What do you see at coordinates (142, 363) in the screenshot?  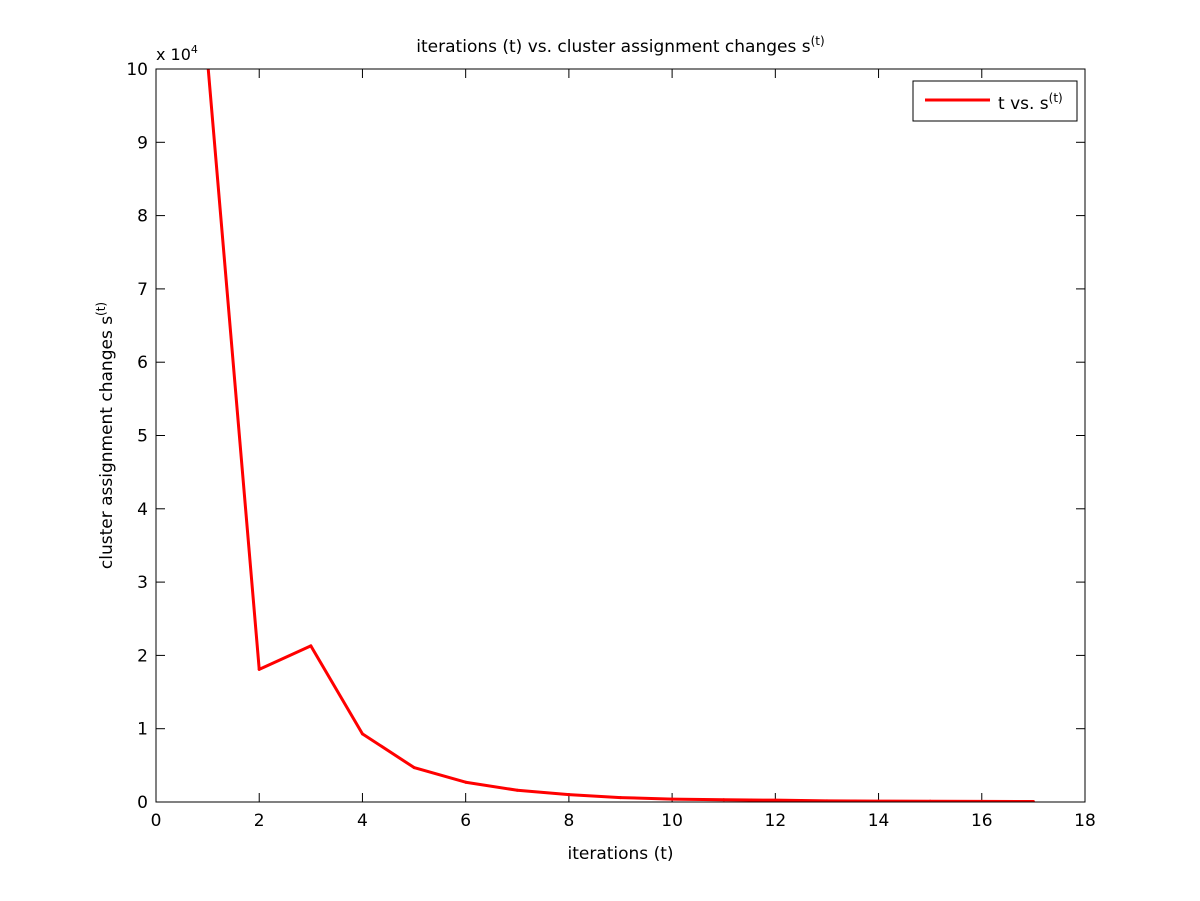 I see `y-tick-label: 6` at bounding box center [142, 363].